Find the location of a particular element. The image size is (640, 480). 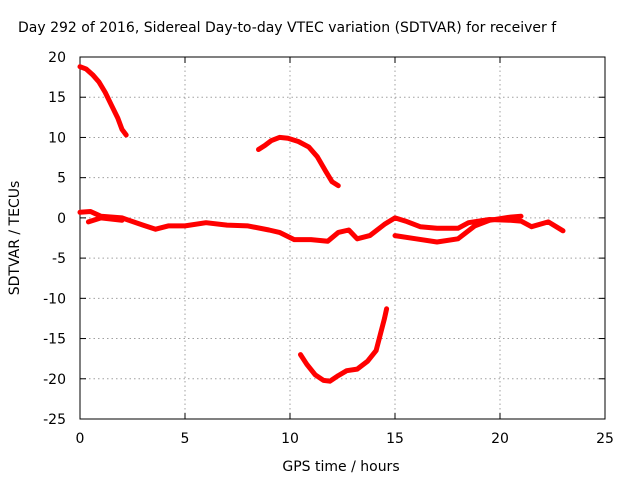

y-tick-label: -15 is located at coordinates (54, 340).